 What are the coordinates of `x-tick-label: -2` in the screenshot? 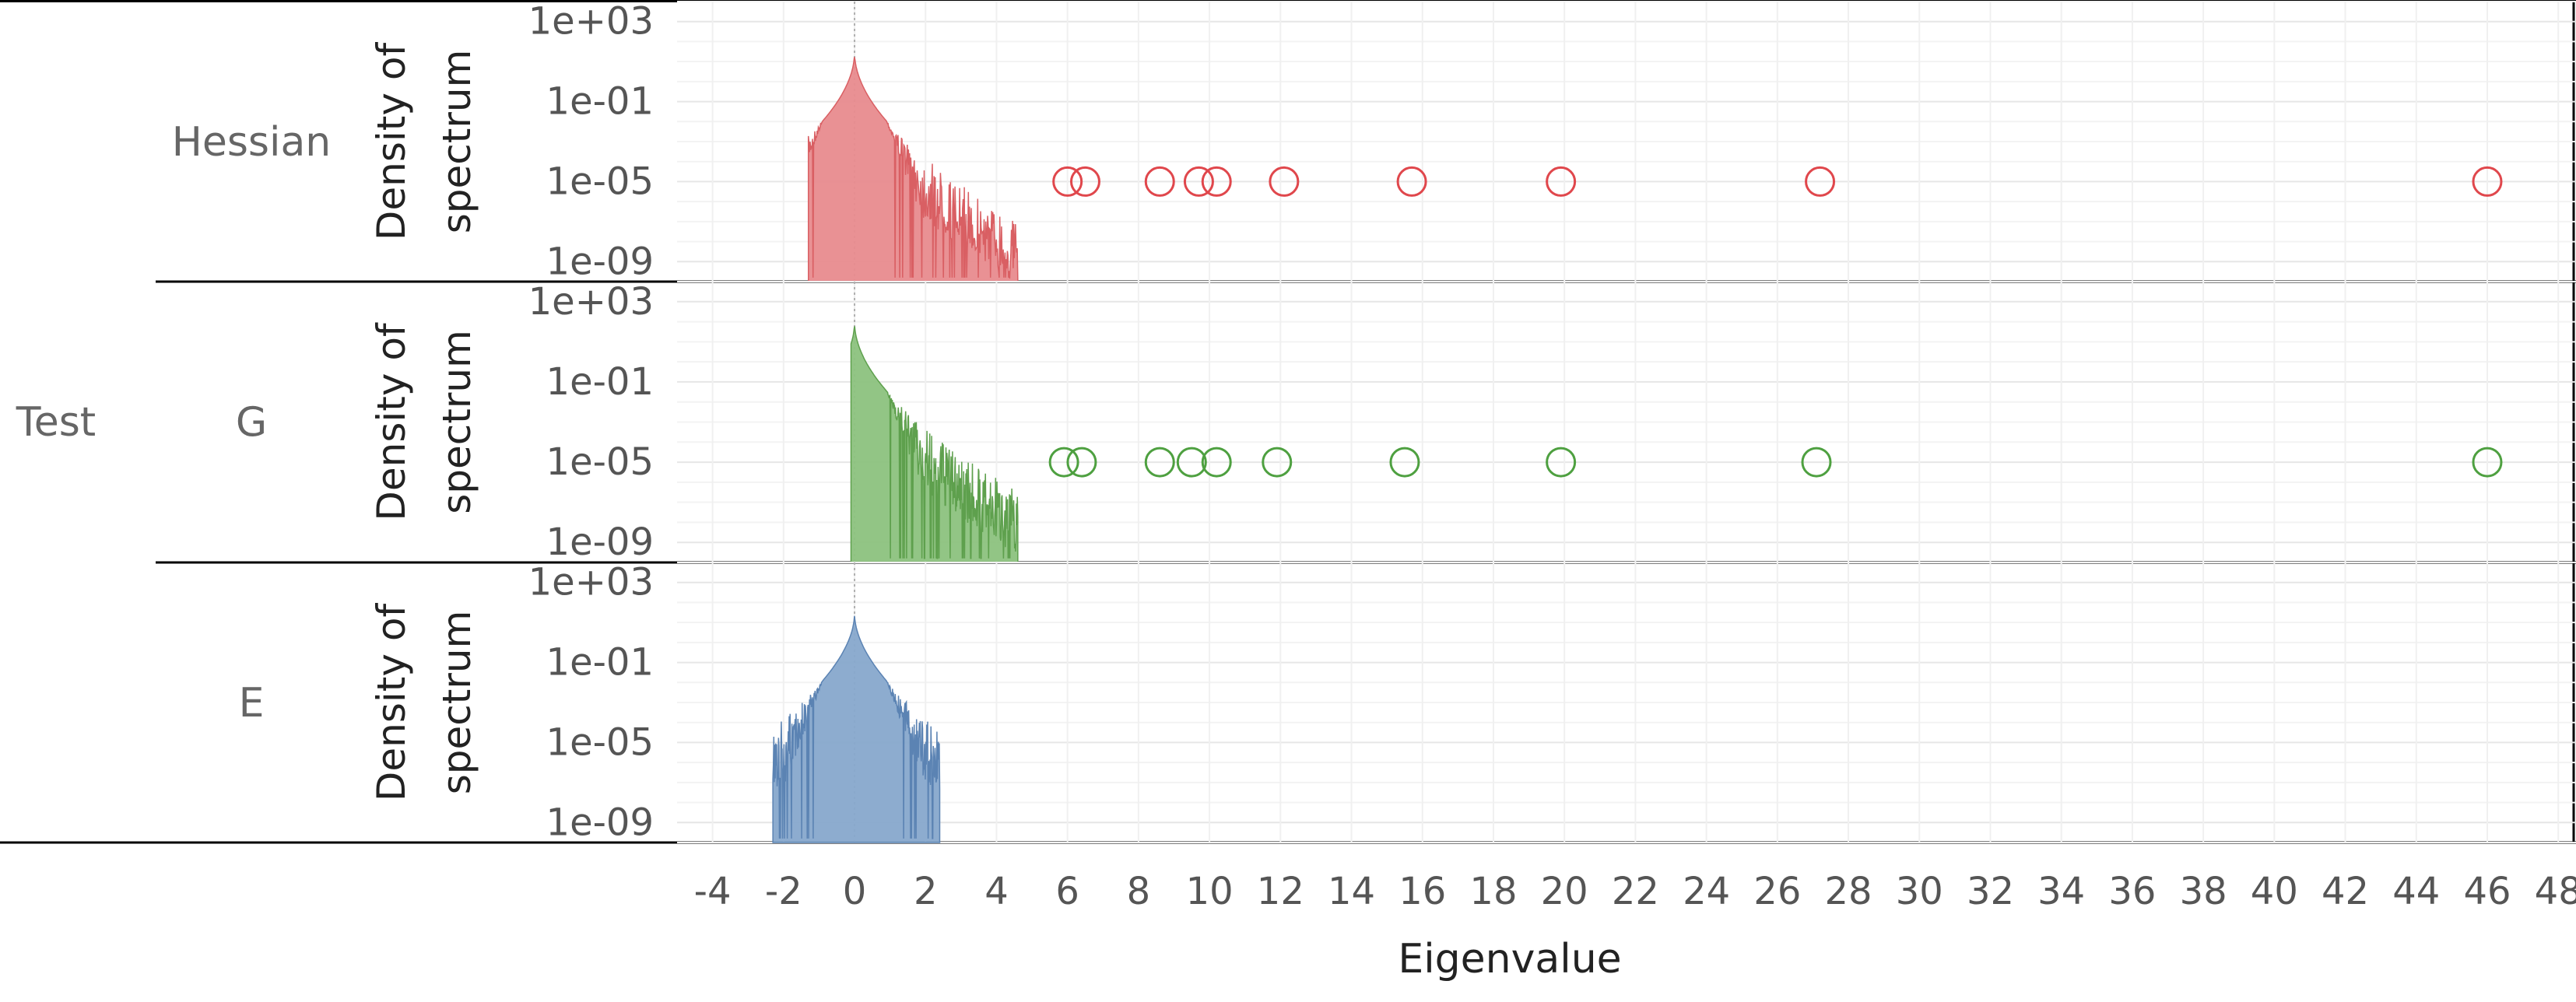 It's located at (784, 891).